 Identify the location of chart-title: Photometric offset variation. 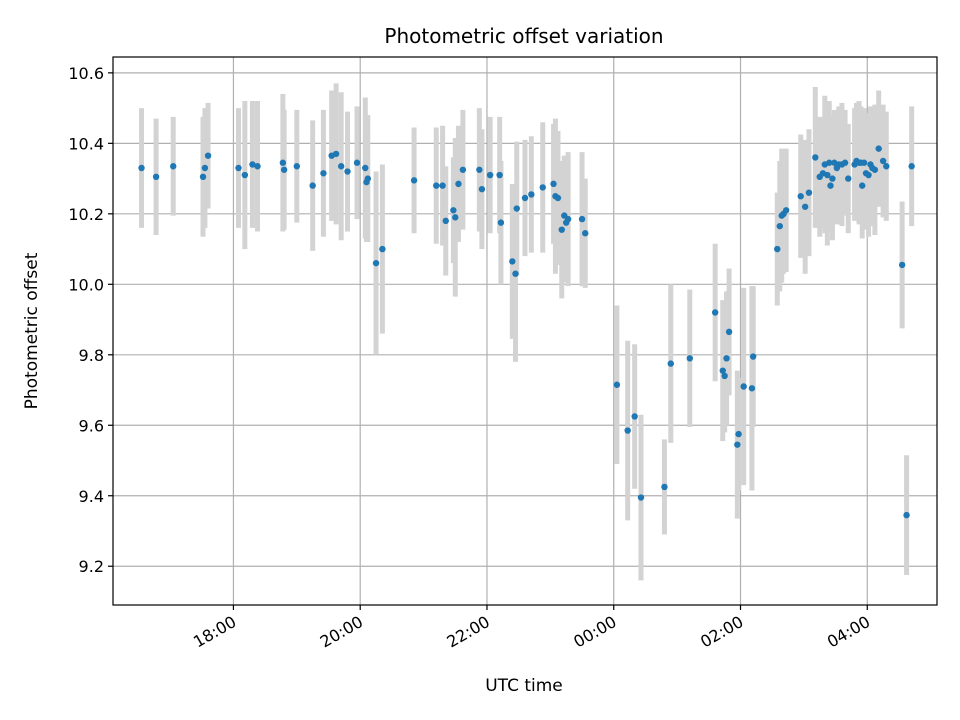
(523, 36).